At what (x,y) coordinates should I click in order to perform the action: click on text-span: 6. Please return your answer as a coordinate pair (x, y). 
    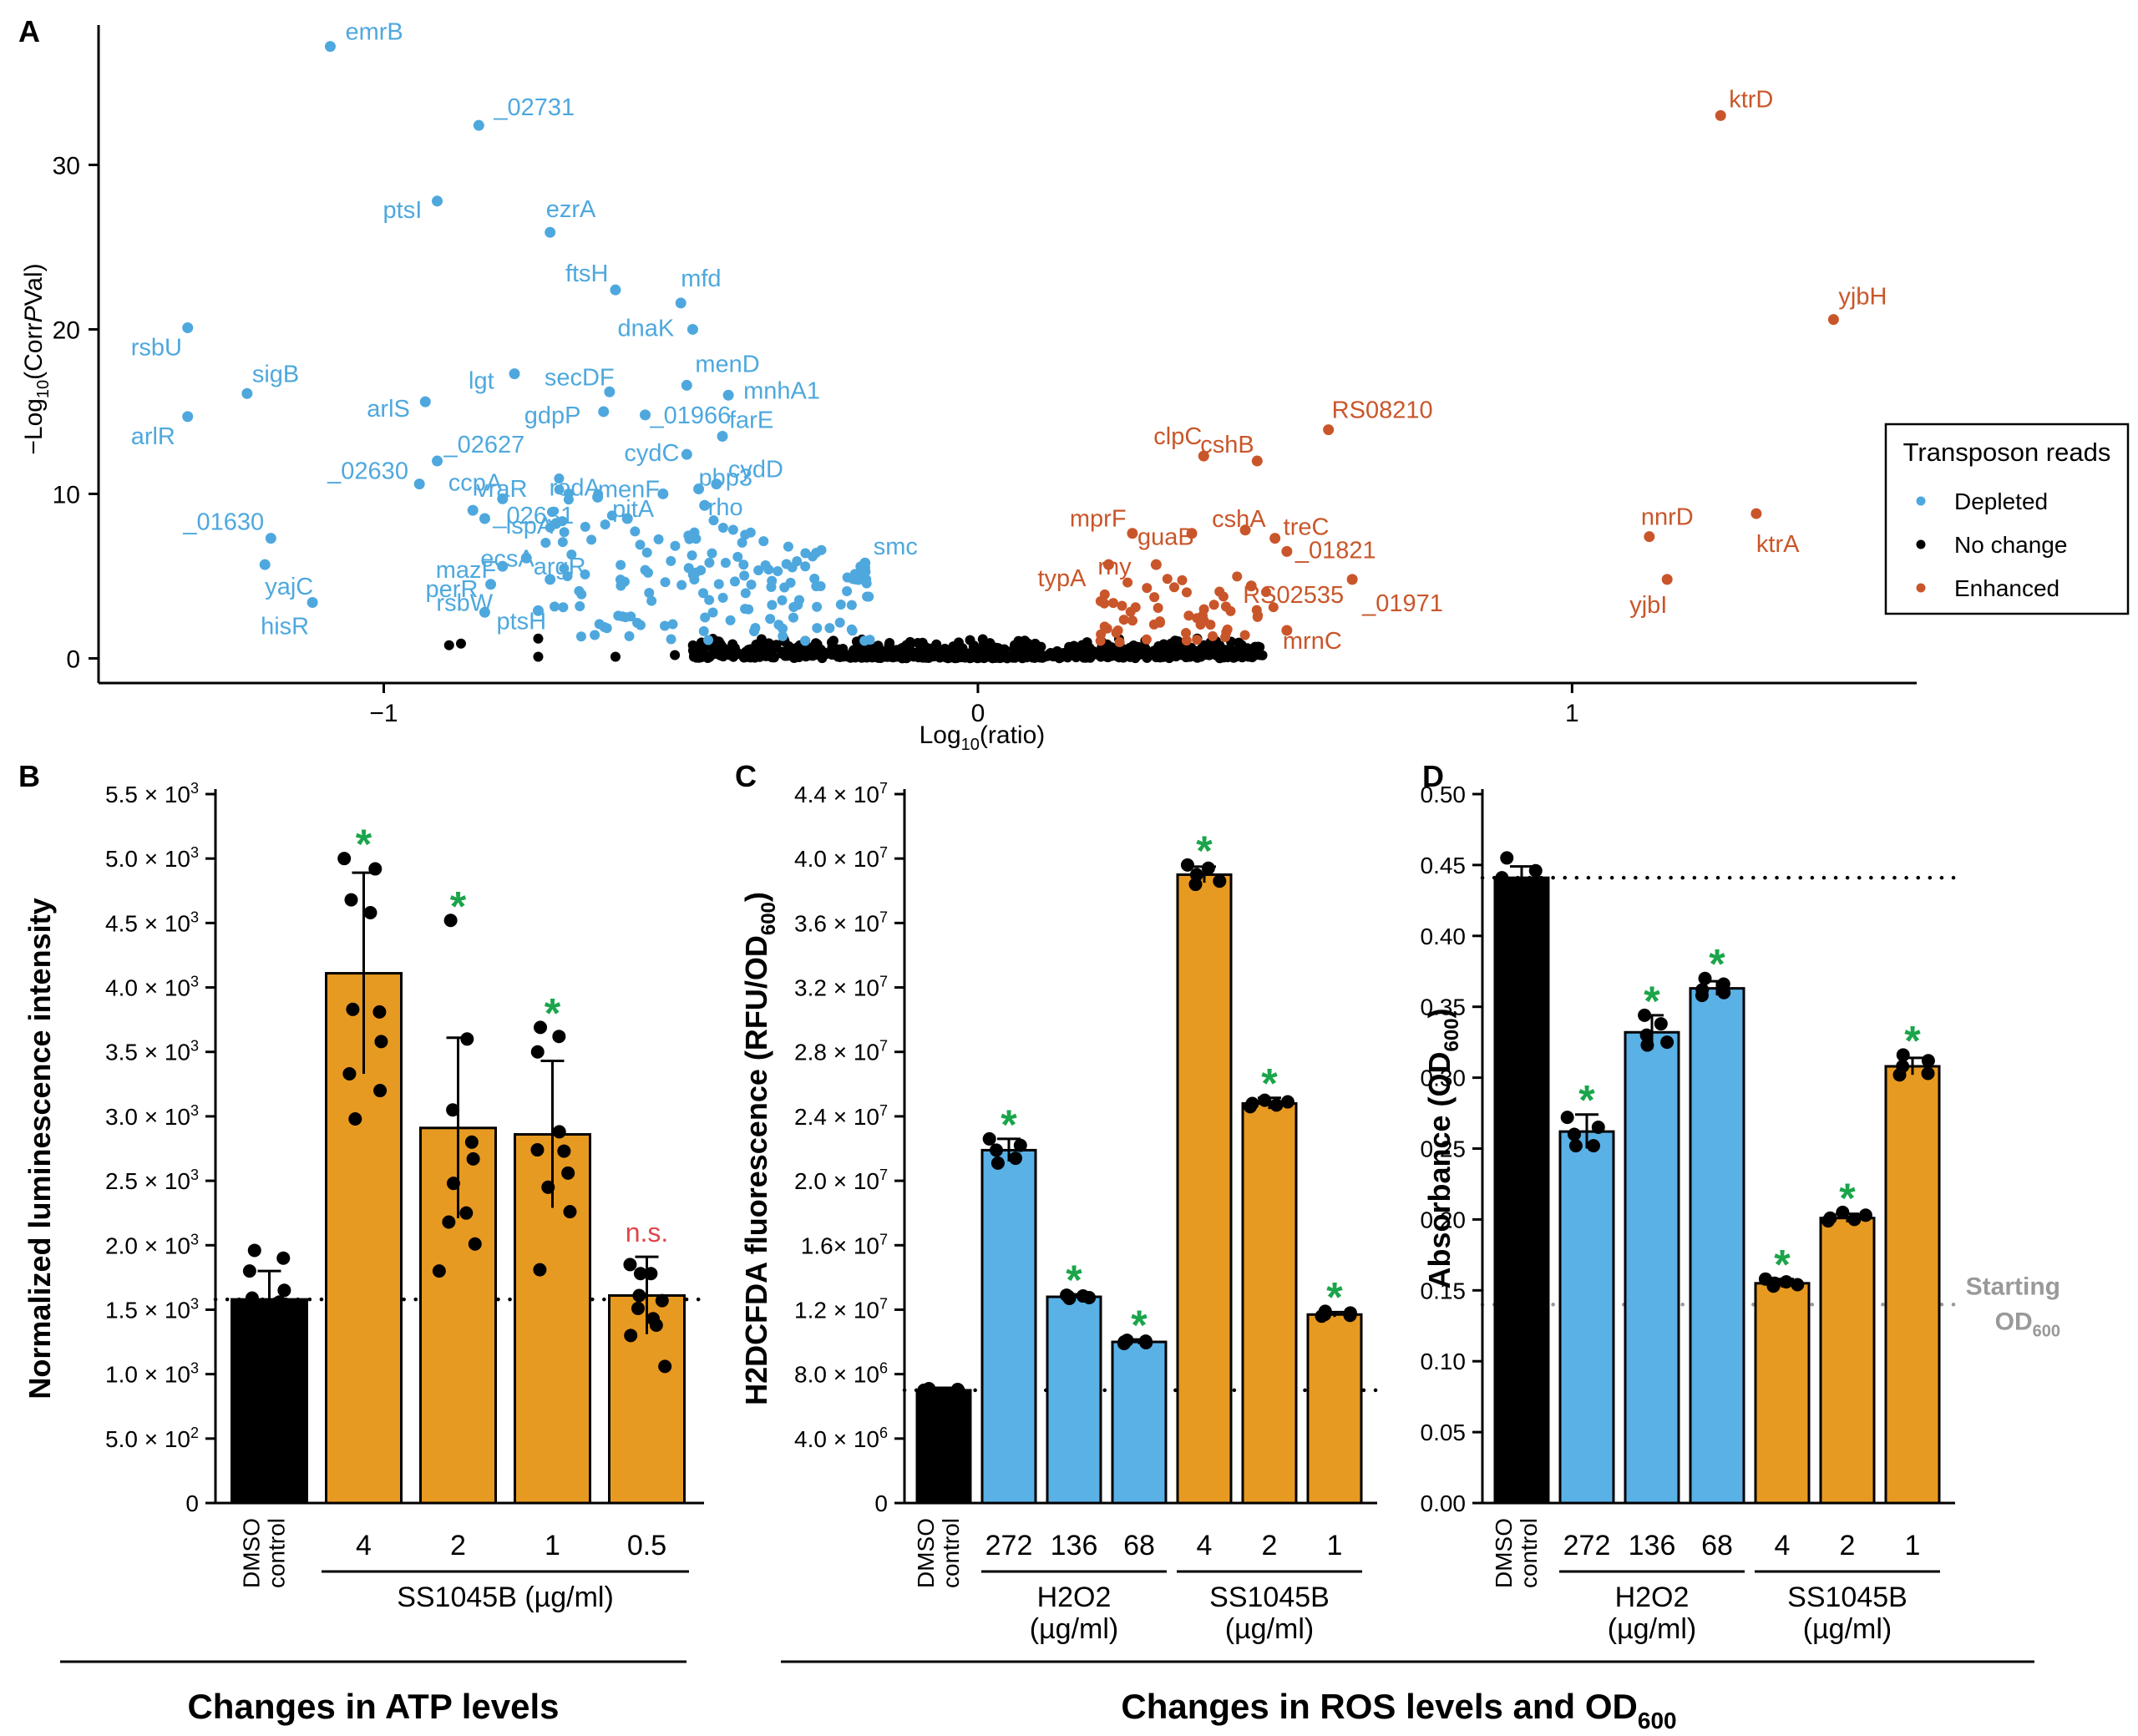
    Looking at the image, I should click on (884, 1433).